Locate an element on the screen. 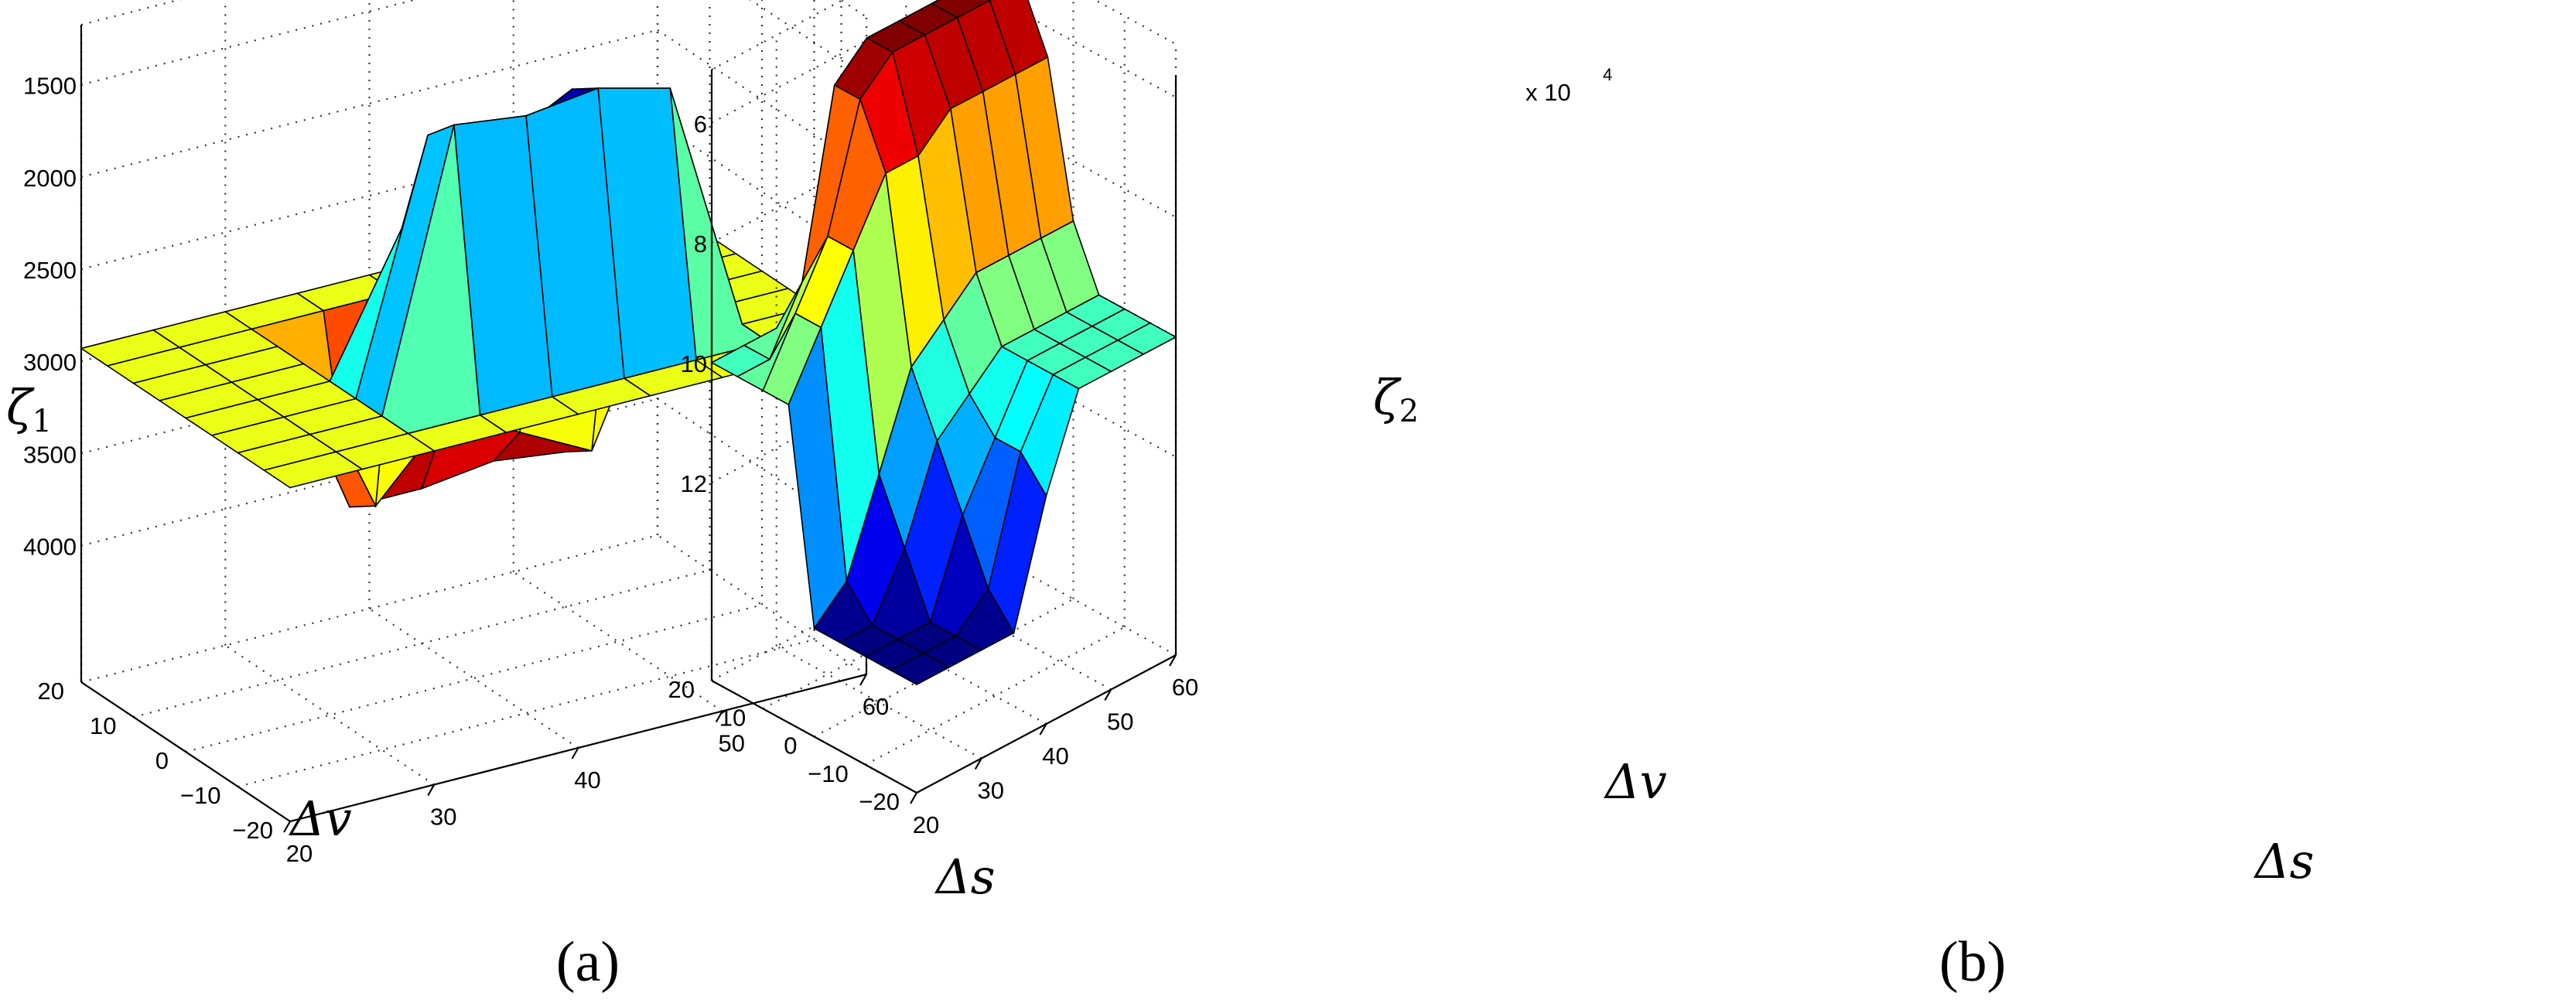  z-tick-label: 2000 is located at coordinates (50, 178).